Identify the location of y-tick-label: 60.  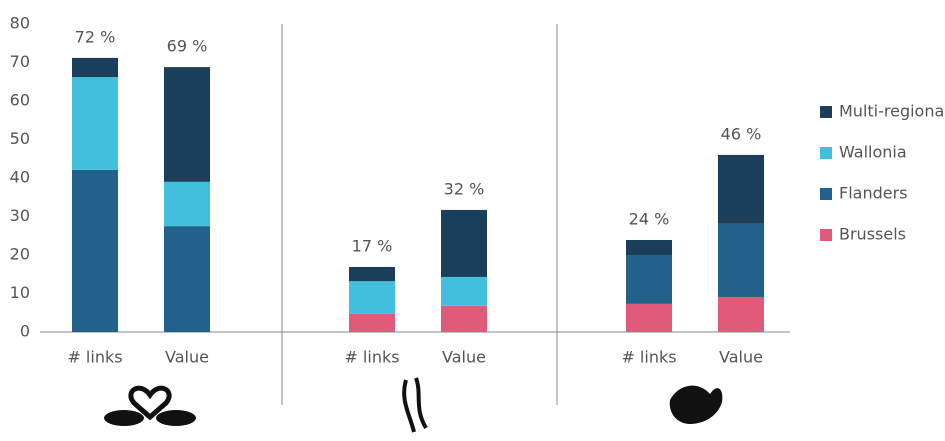
(20, 100).